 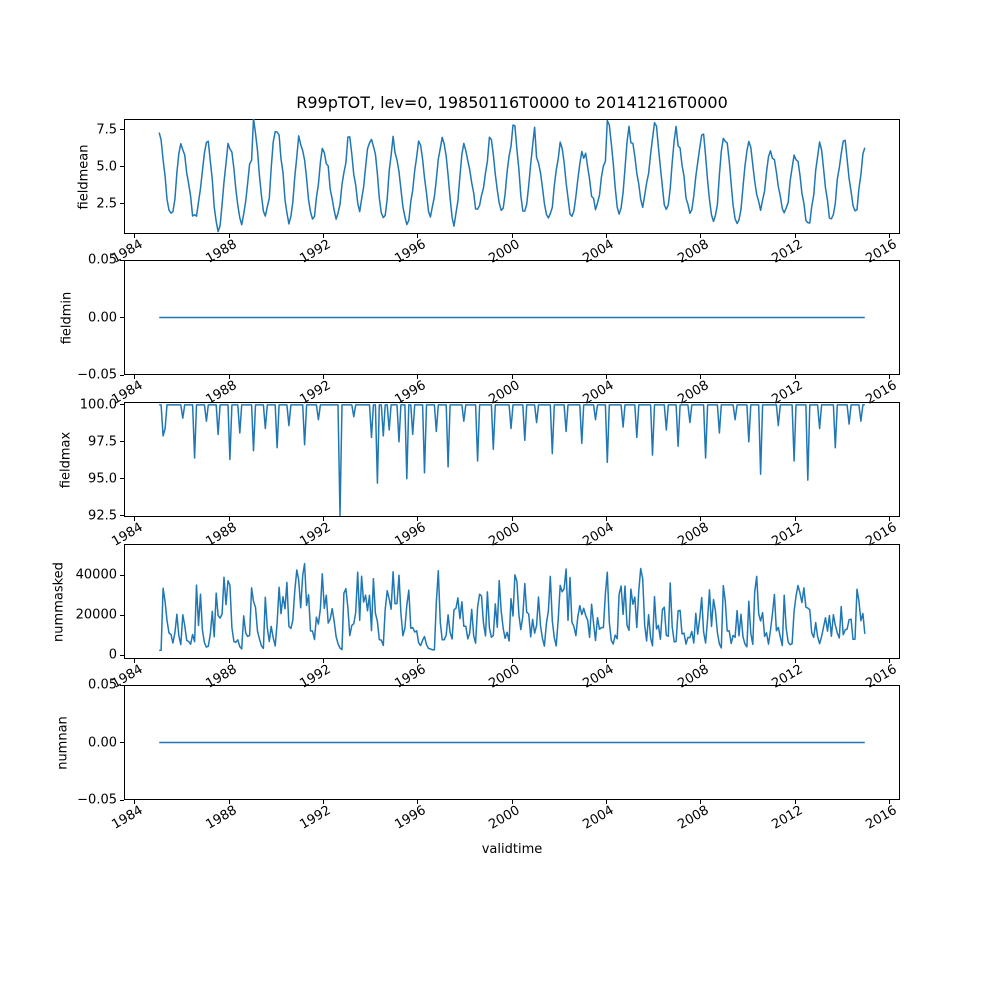 I want to click on subplot-fieldmin, so click(x=512, y=317).